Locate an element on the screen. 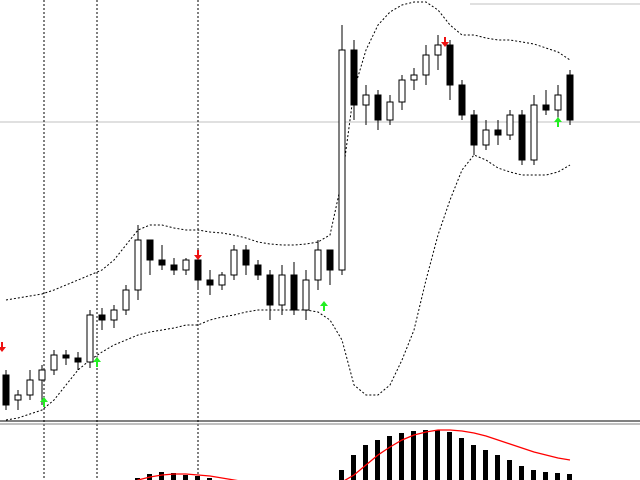  oscillator-pane is located at coordinates (353, 454).